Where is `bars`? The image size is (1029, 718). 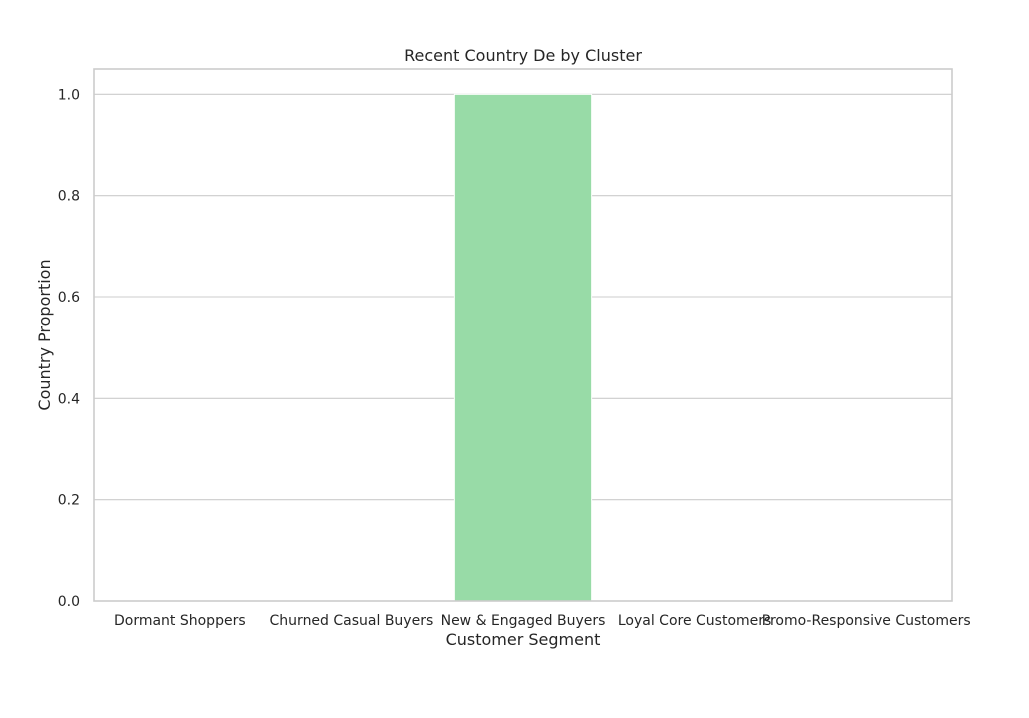
bars is located at coordinates (523, 347).